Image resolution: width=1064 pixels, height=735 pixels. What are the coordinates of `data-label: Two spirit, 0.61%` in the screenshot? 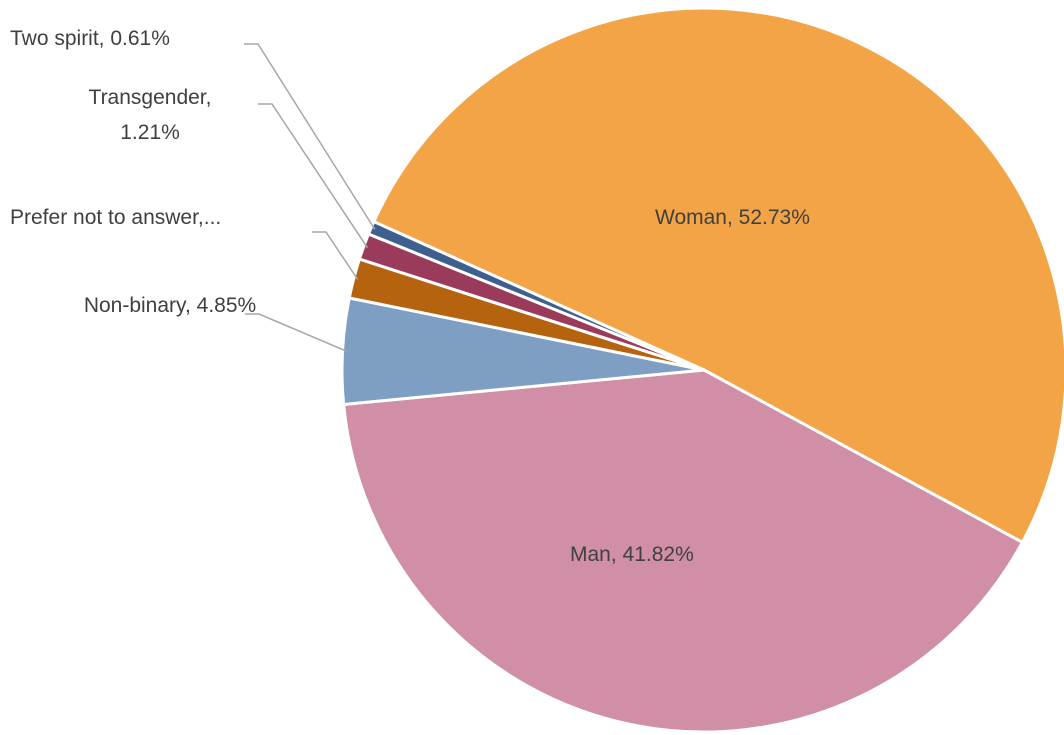 It's located at (90, 38).